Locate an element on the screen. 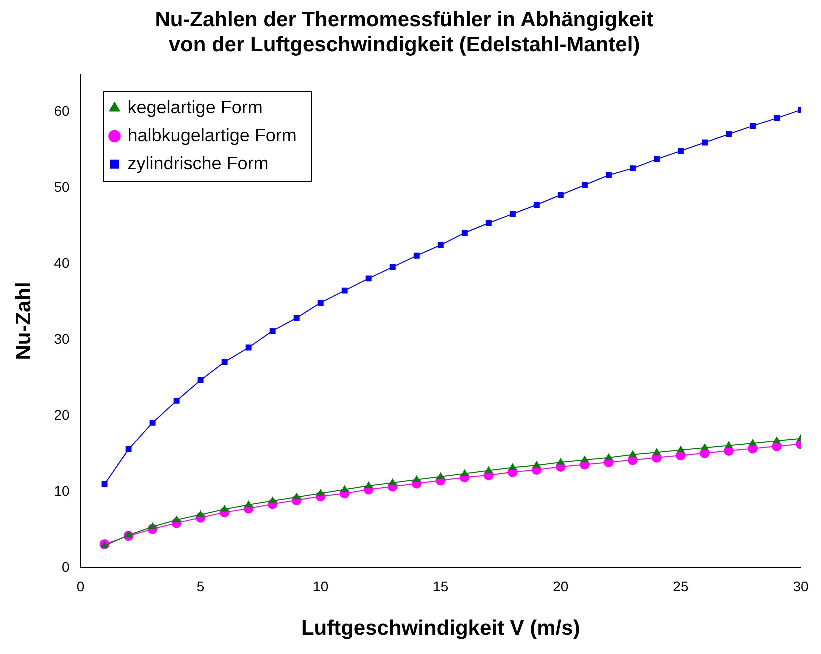 This screenshot has width=821, height=654. y-tick-label: 20 is located at coordinates (62, 414).